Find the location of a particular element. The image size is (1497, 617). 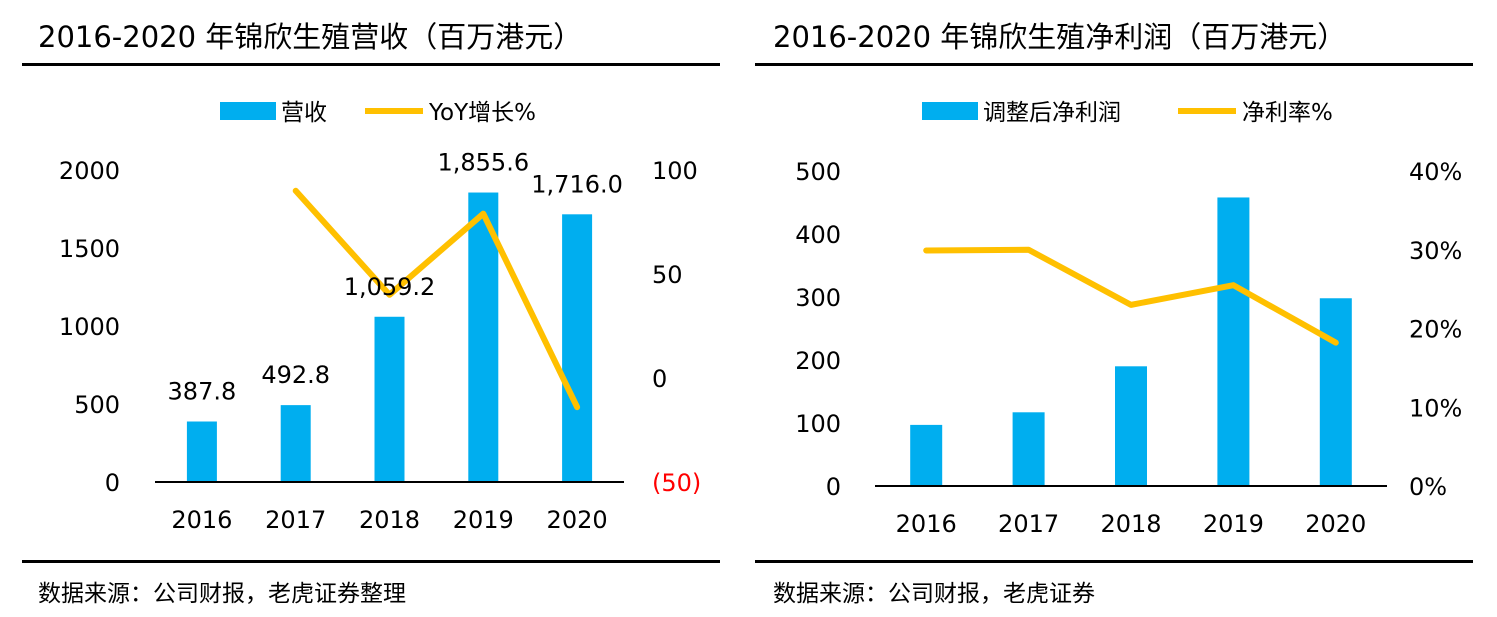

data-label: 387.8 is located at coordinates (202, 392).